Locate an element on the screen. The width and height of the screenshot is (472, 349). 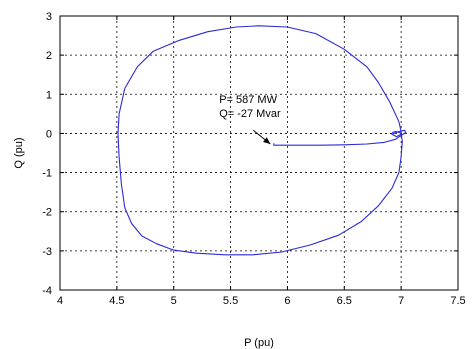
y-tick-label: 3 is located at coordinates (49, 17).